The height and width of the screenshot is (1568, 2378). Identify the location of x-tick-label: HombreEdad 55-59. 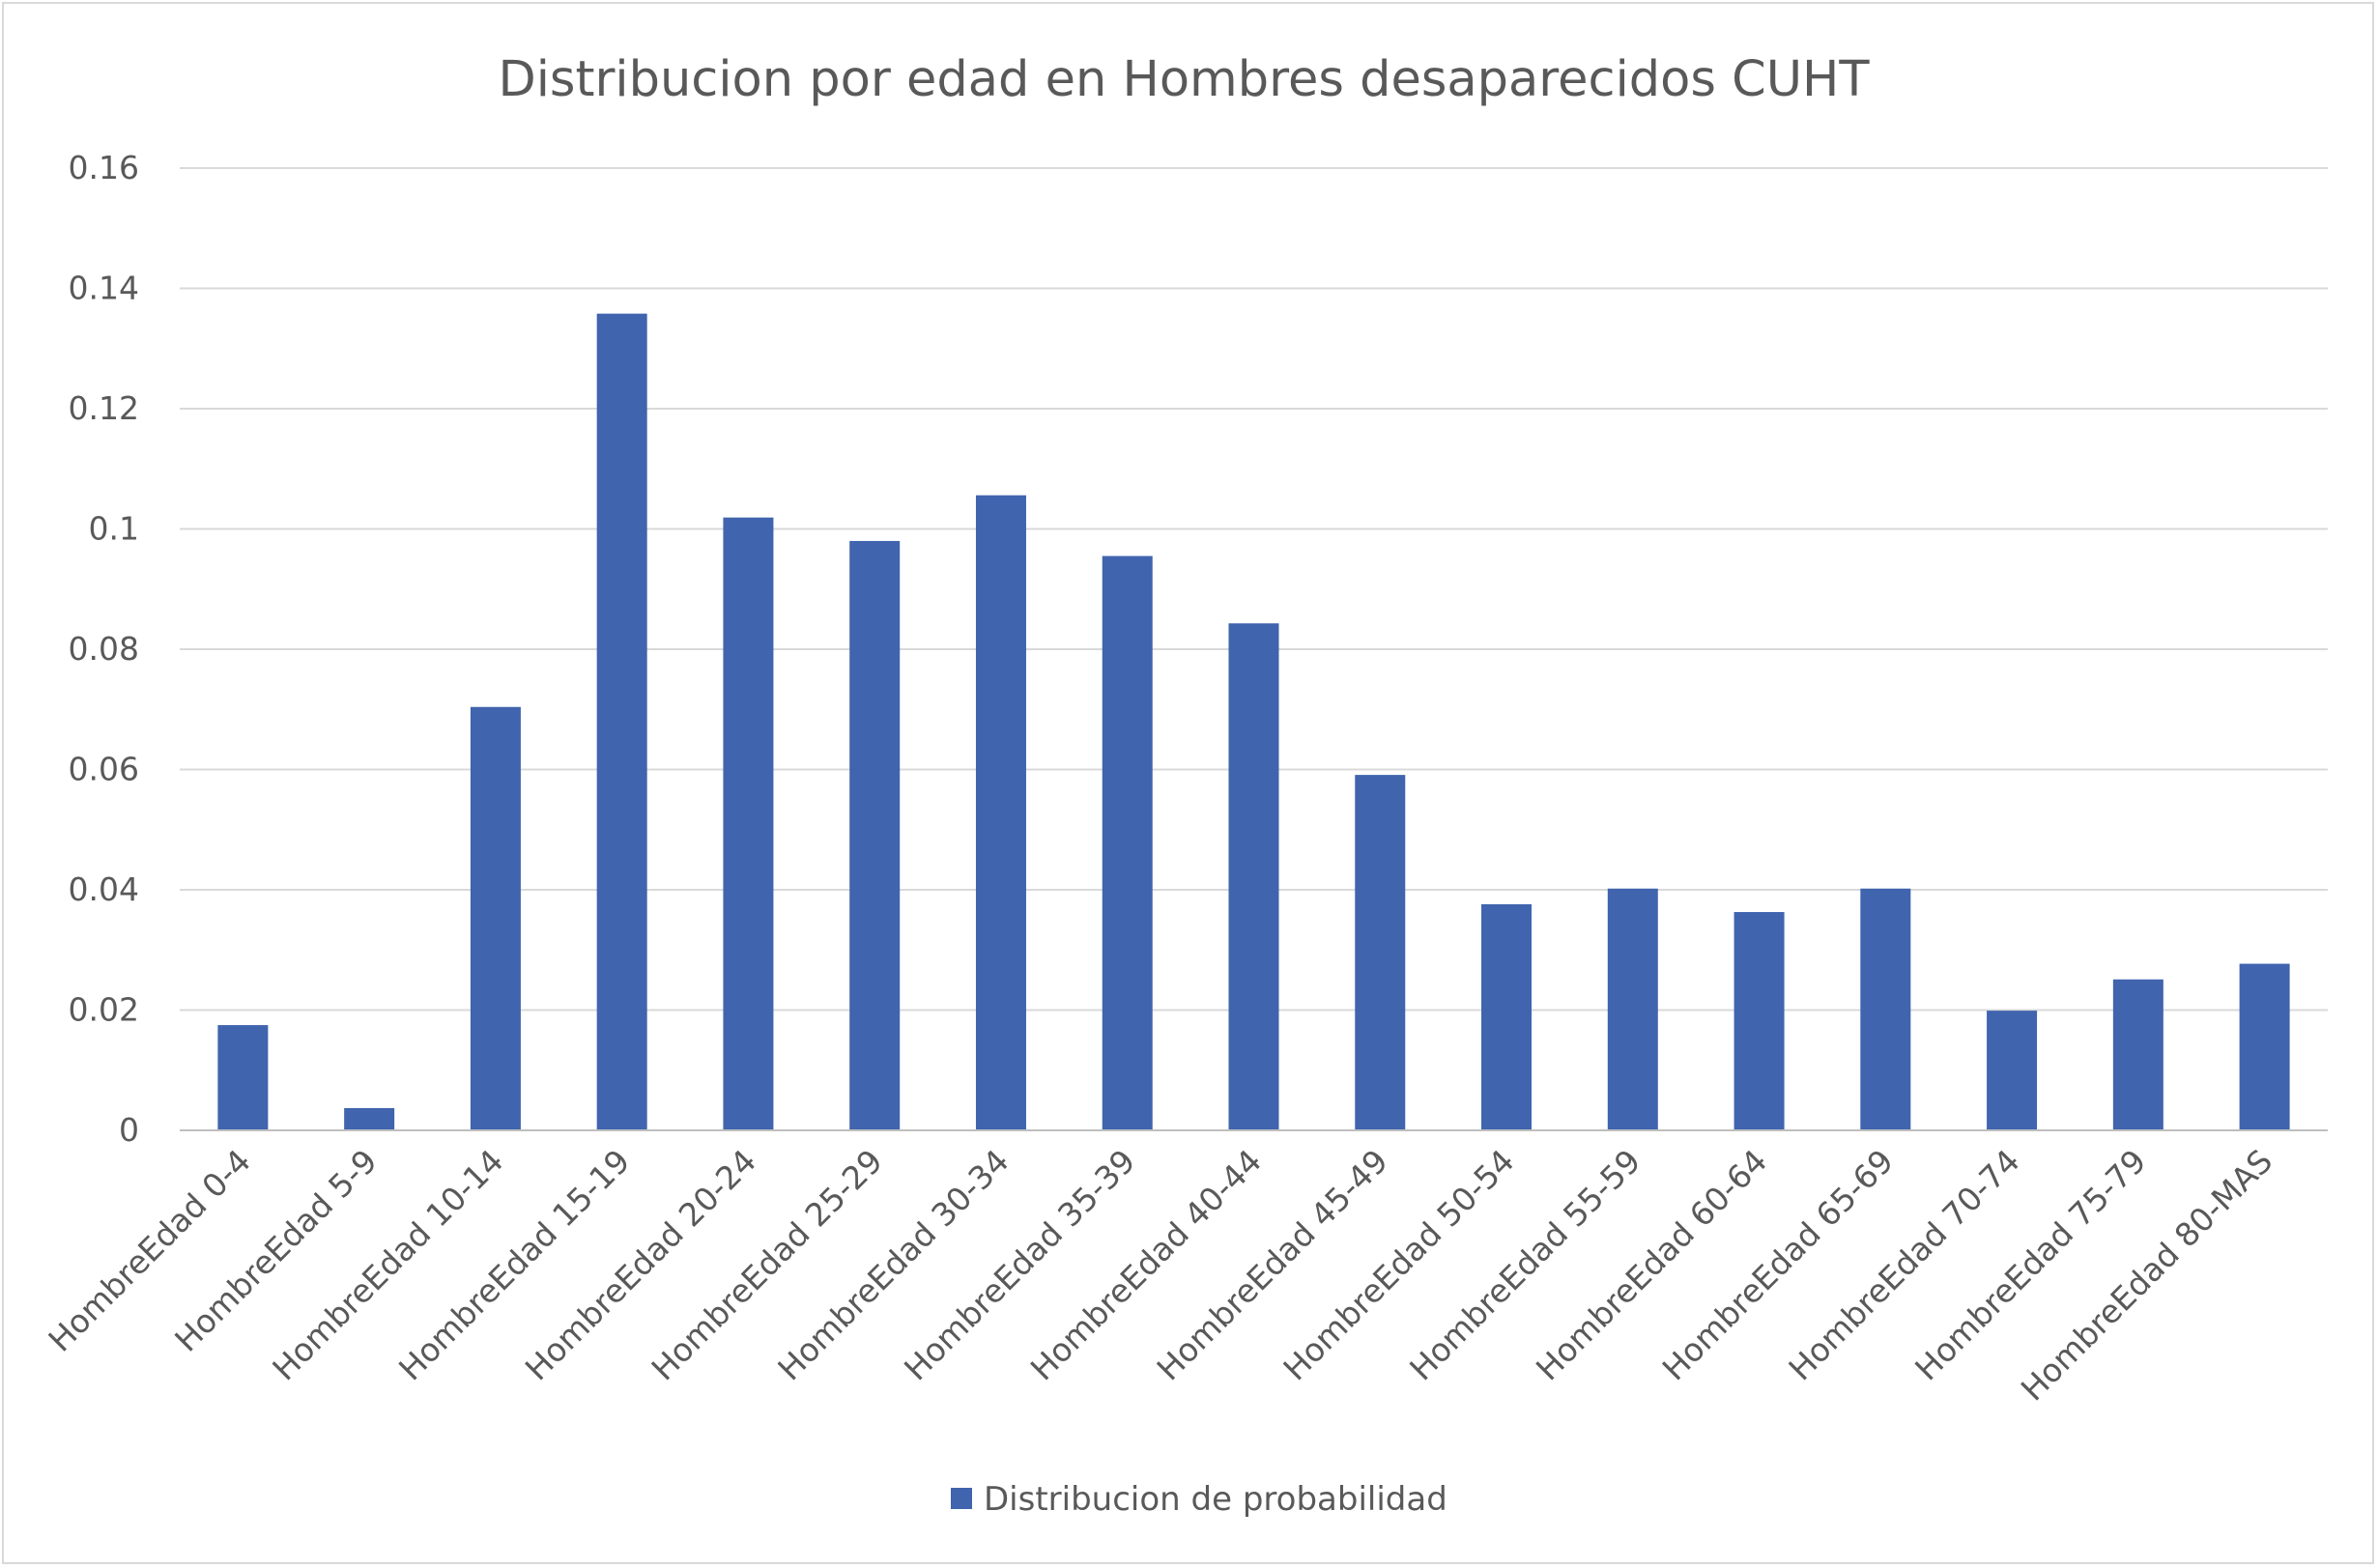
(1525, 1264).